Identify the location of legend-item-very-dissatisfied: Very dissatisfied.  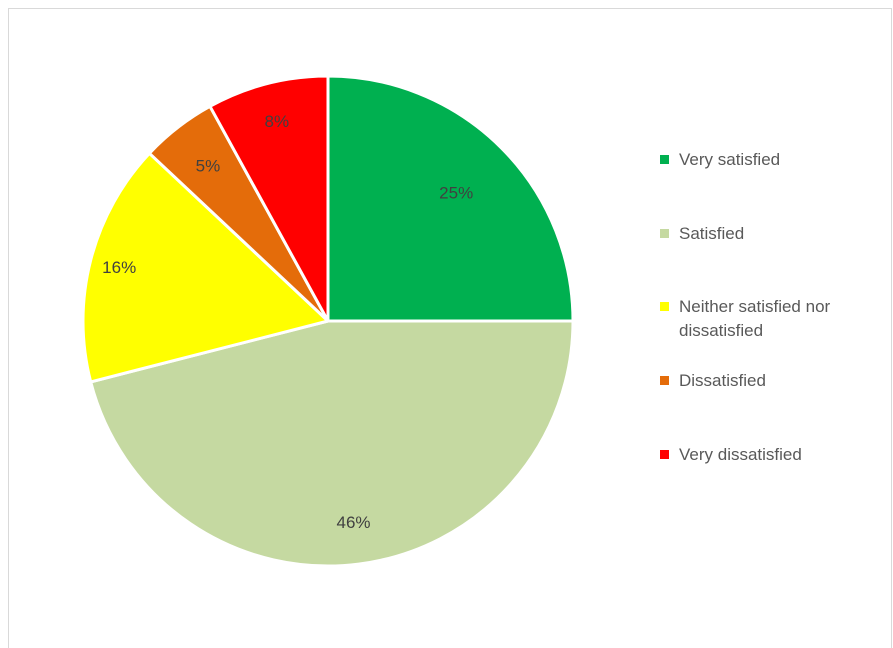
(775, 455).